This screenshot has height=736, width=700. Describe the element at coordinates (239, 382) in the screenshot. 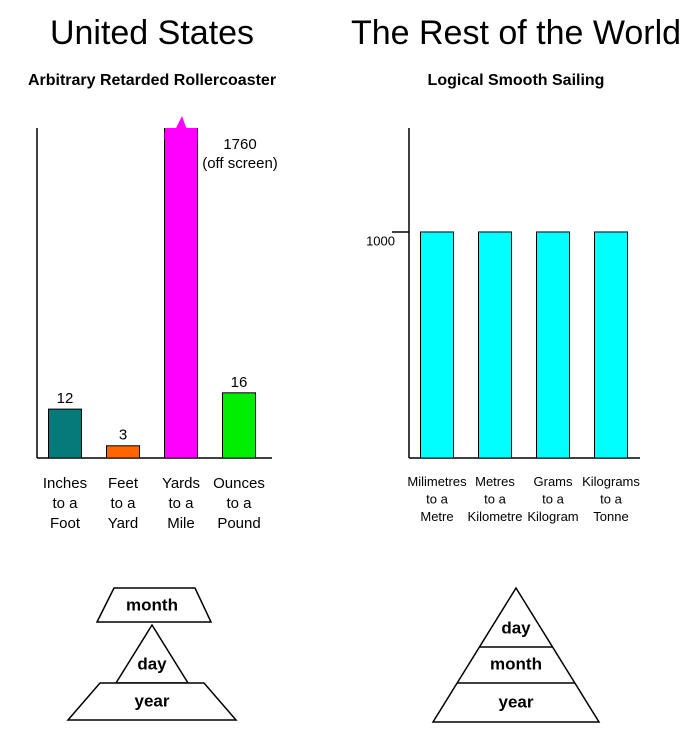

I see `data-label: 16` at that location.